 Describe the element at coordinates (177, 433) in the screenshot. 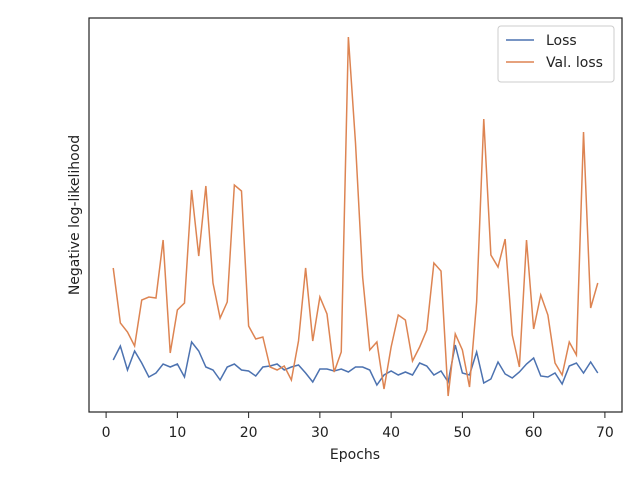

I see `x-tick-label: 10` at that location.